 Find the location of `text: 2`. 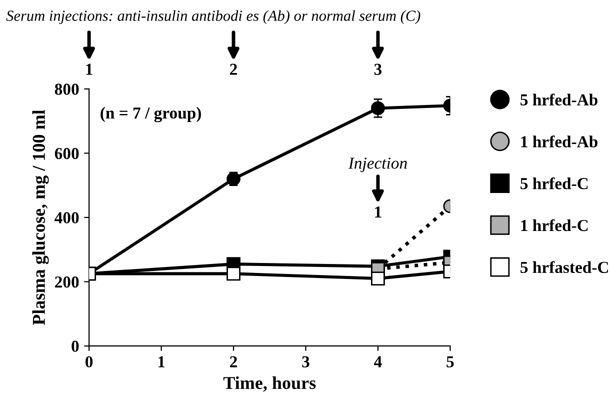

text: 2 is located at coordinates (233, 69).